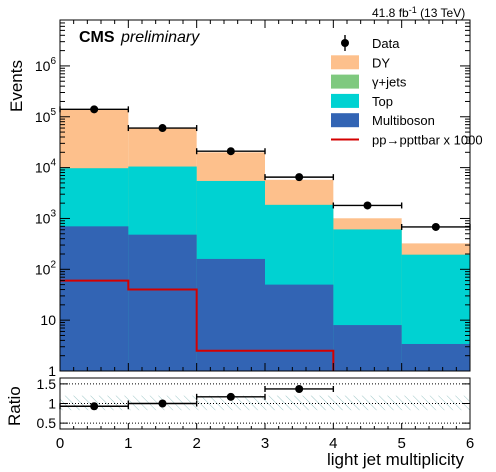 Image resolution: width=496 pixels, height=472 pixels. I want to click on y-tick-label-1: 1, so click(52, 371).